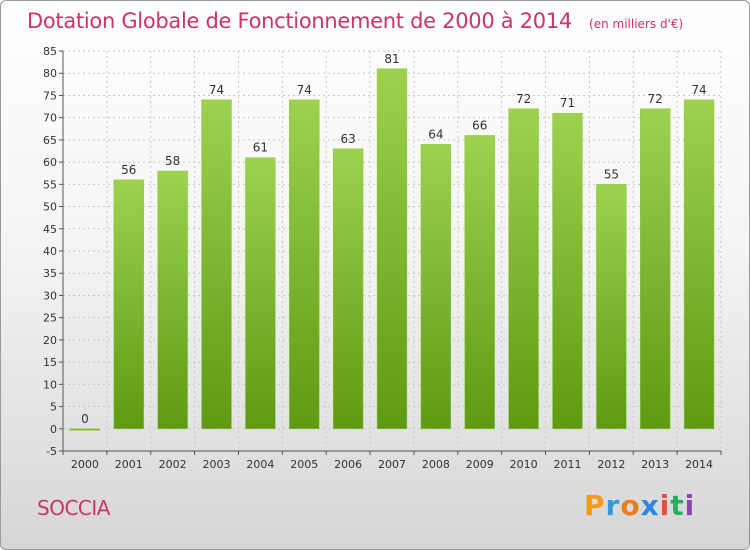  Describe the element at coordinates (128, 170) in the screenshot. I see `bar-value-label: 56` at that location.